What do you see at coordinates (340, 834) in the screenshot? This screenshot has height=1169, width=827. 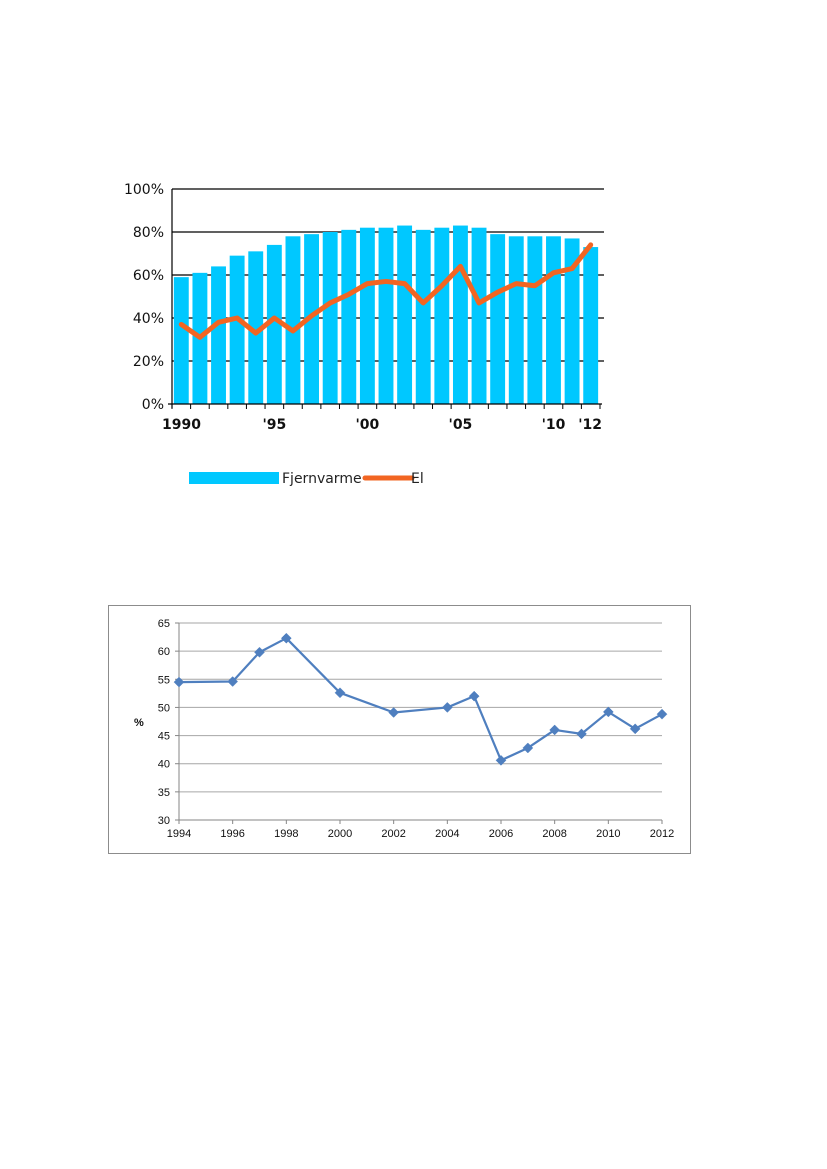 I see `c2-x-tick-label: 2000` at bounding box center [340, 834].